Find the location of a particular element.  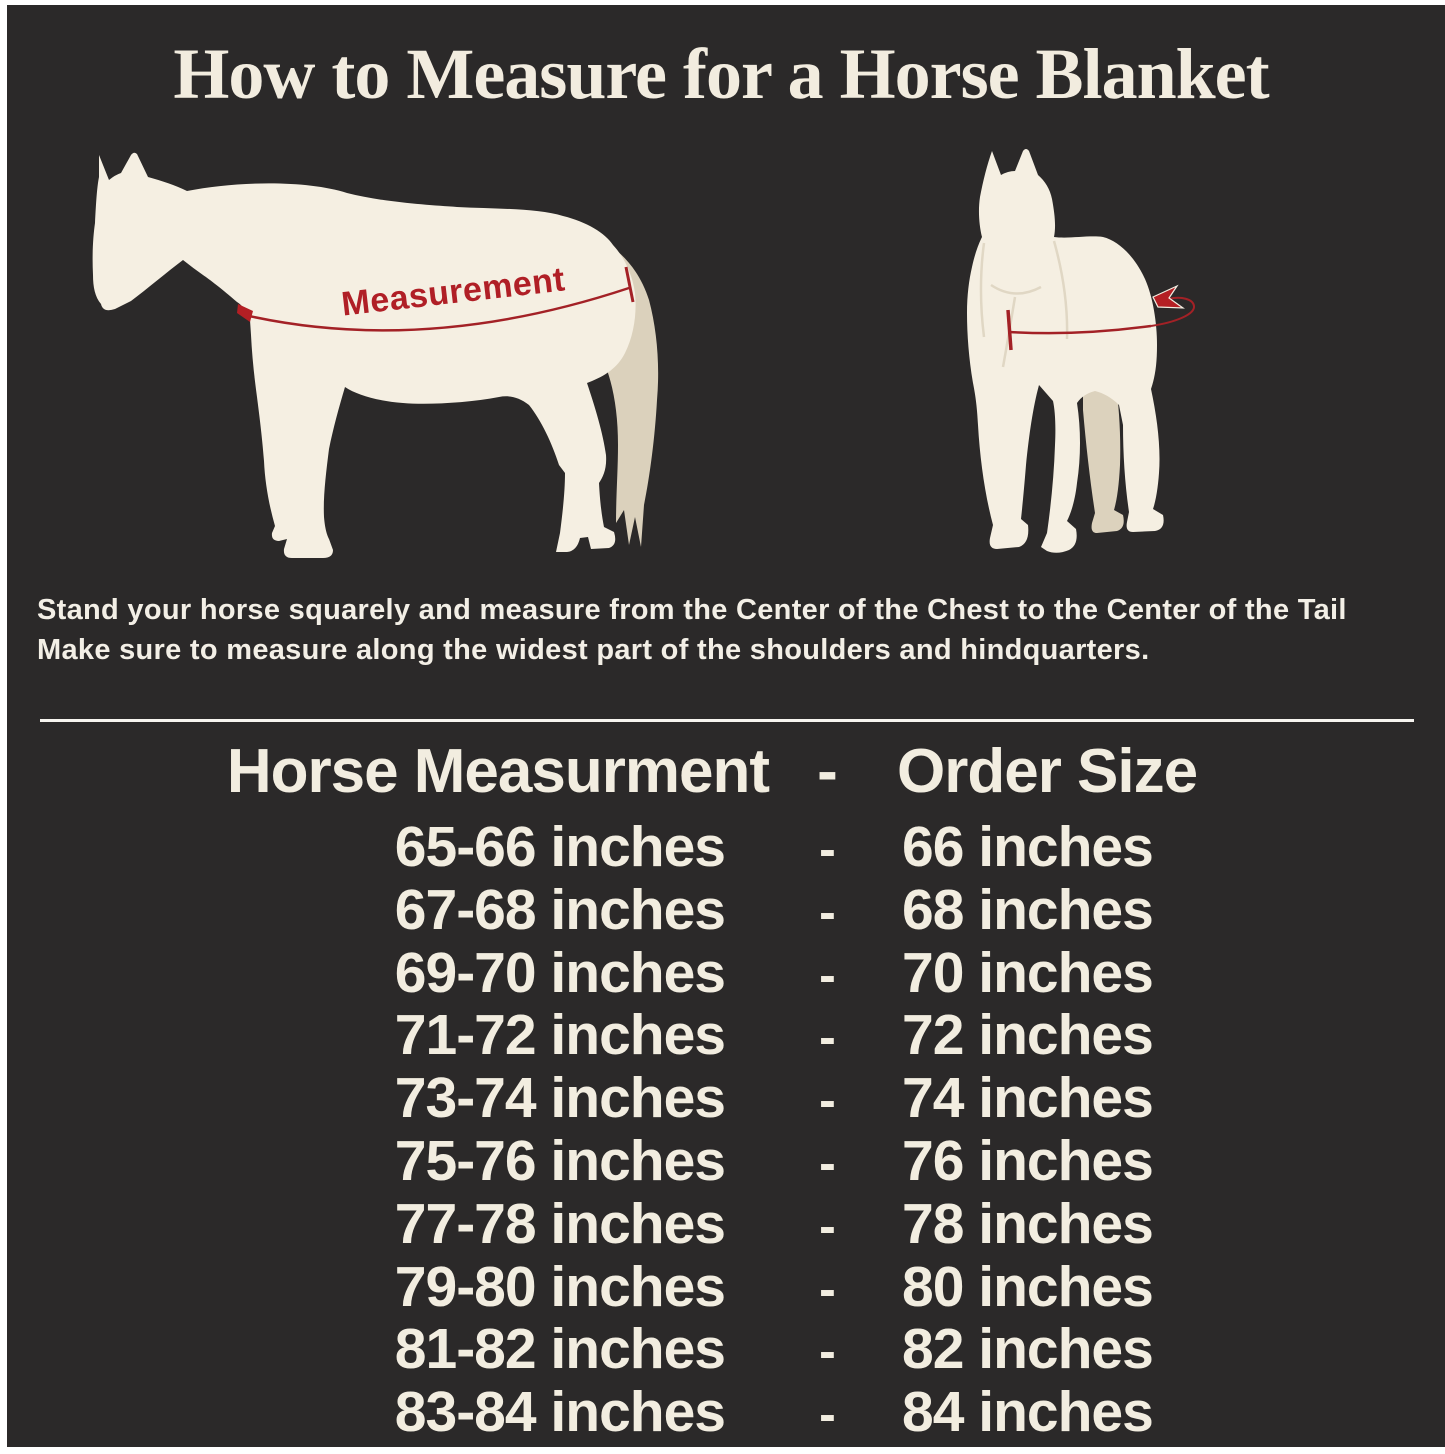

row-measurement: 73-74 inches is located at coordinates (560, 1098).